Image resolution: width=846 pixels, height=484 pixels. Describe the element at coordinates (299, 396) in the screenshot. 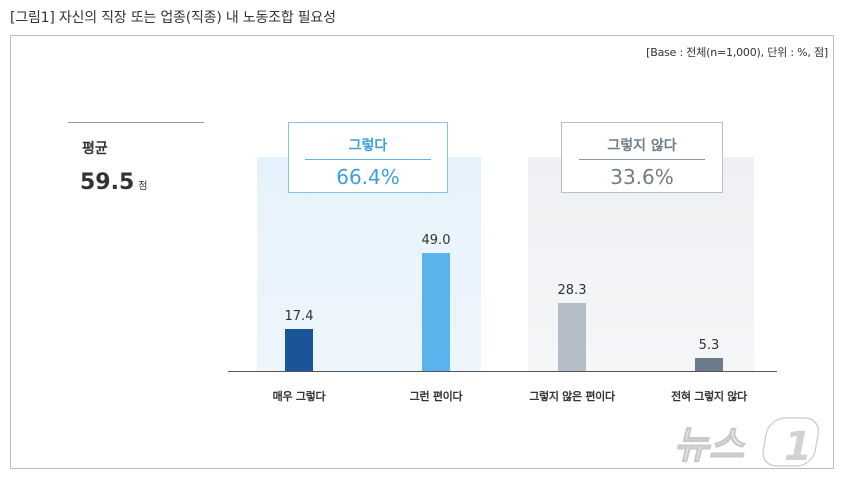

I see `category-label: 매우 그렇다` at that location.